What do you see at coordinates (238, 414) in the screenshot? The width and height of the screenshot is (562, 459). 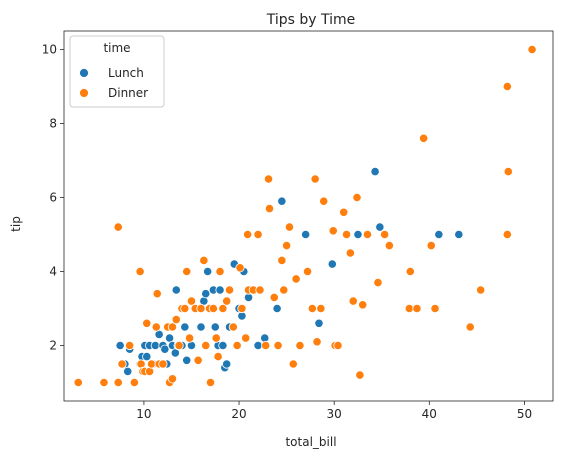 I see `x-tick-label: 20` at bounding box center [238, 414].